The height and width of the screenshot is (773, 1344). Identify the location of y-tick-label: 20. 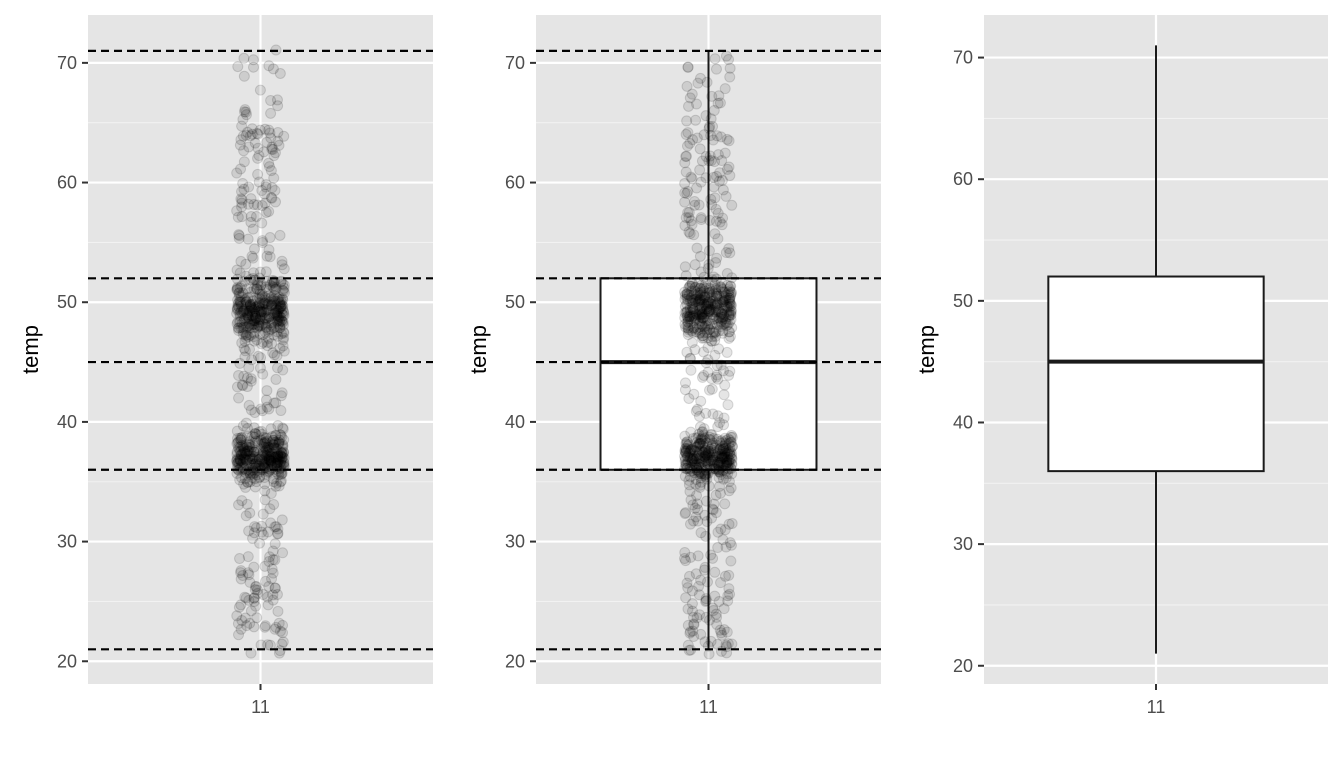
(67, 661).